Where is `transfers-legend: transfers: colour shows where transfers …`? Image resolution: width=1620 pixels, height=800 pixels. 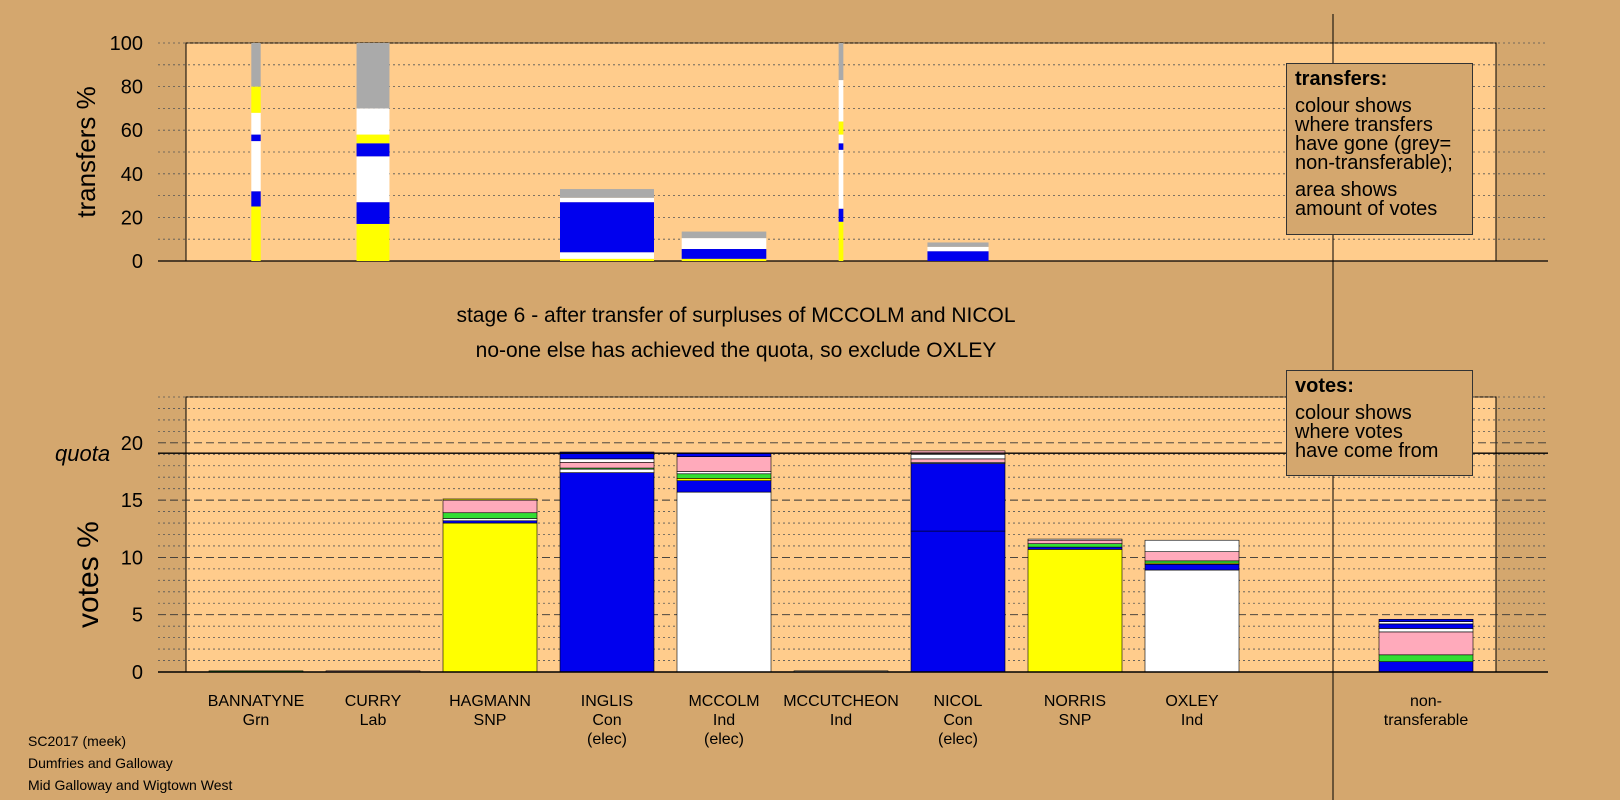 transfers-legend: transfers: colour shows where transfers … is located at coordinates (1379, 149).